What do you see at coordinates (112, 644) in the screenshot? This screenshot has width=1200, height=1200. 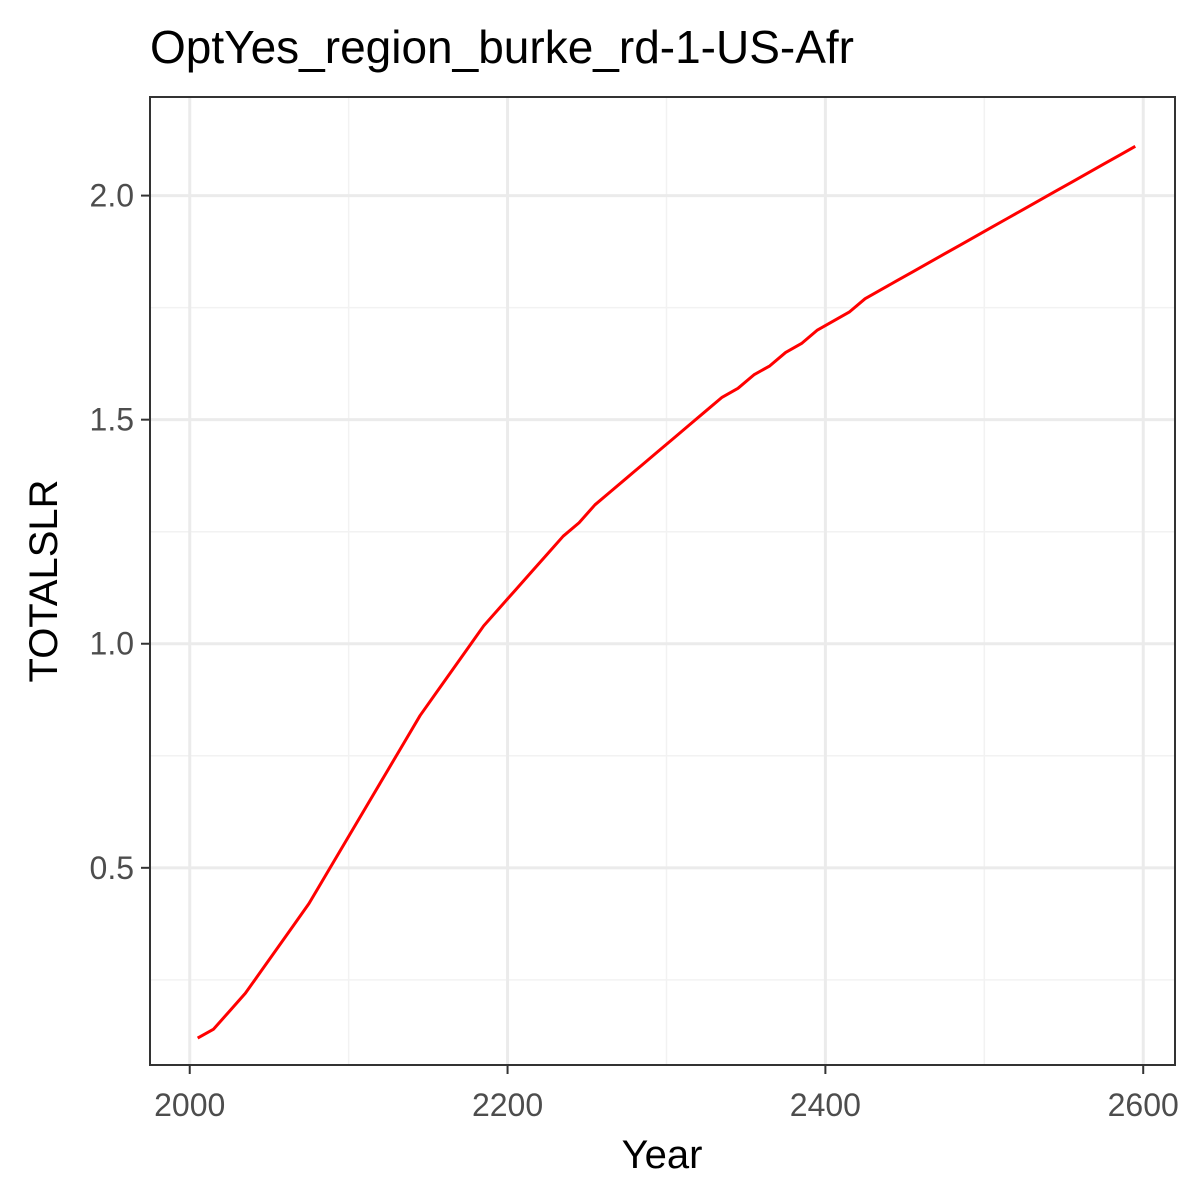 I see `y-tick-label: 1.0` at bounding box center [112, 644].